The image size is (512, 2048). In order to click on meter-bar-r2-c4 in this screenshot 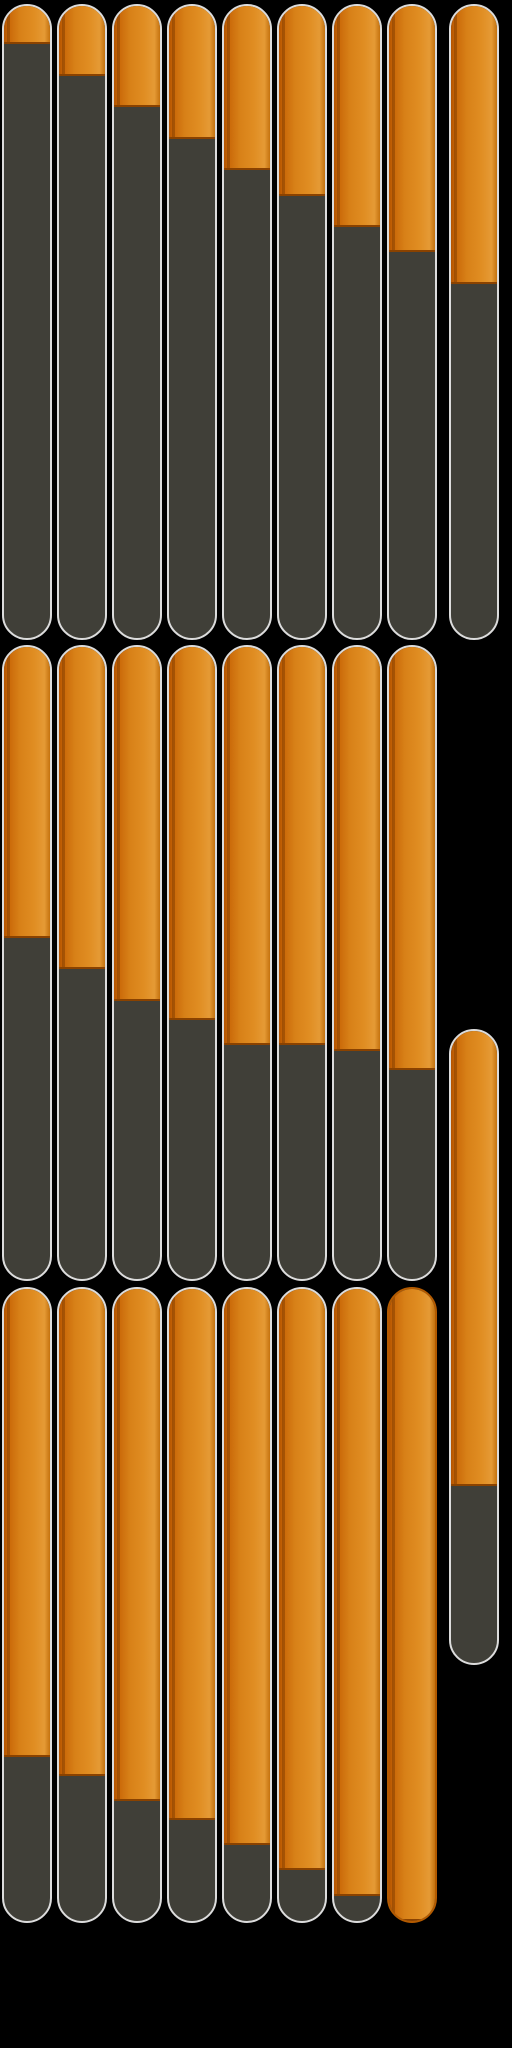, I will do `click(192, 963)`.